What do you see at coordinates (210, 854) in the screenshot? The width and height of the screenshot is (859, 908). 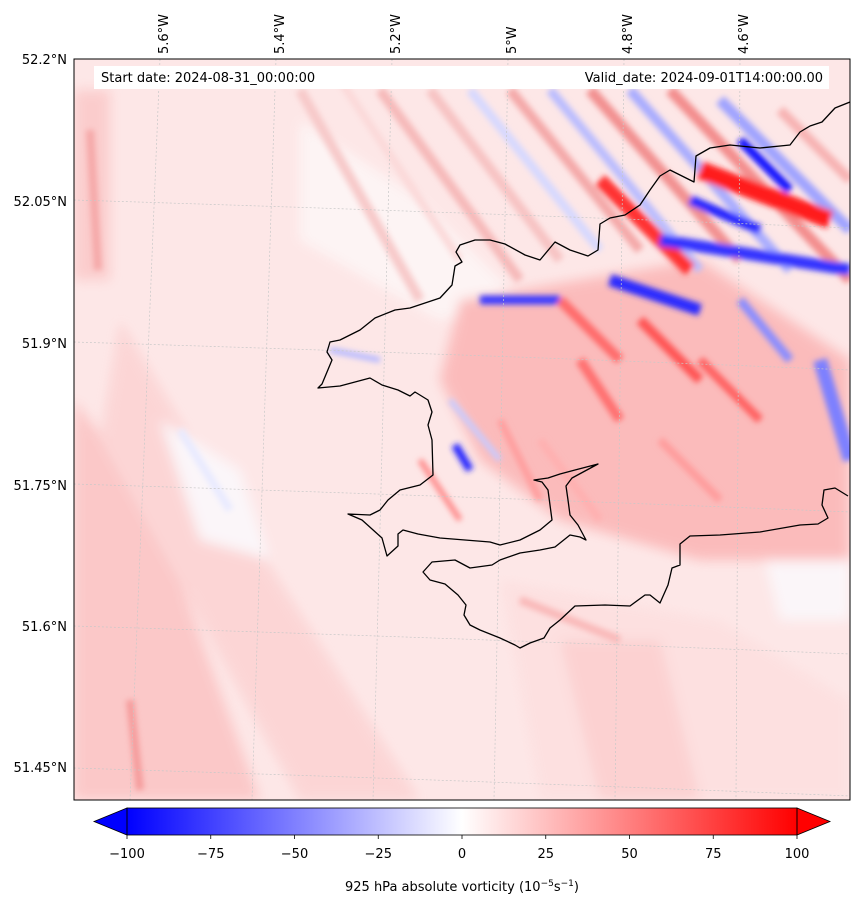 I see `colorbar-tick-label: −75` at bounding box center [210, 854].